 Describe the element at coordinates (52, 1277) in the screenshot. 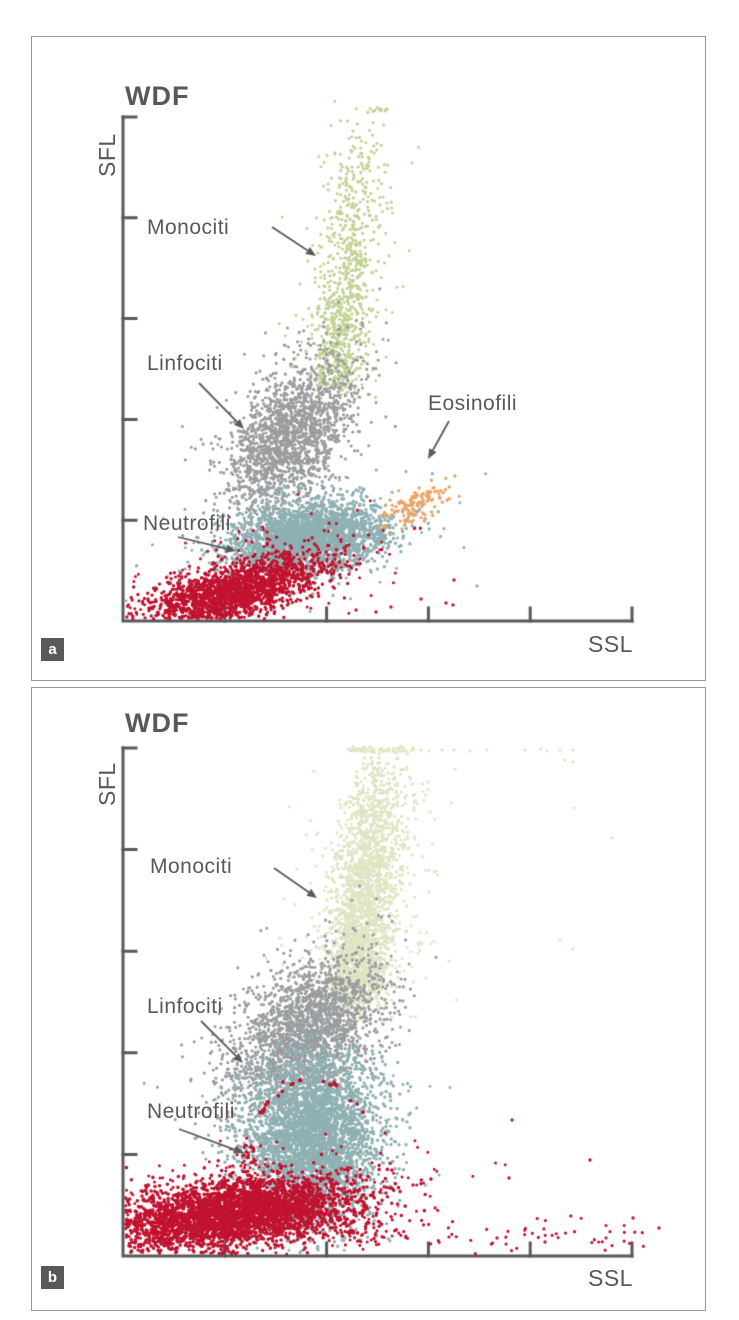

I see `panel-badge-b: b` at that location.